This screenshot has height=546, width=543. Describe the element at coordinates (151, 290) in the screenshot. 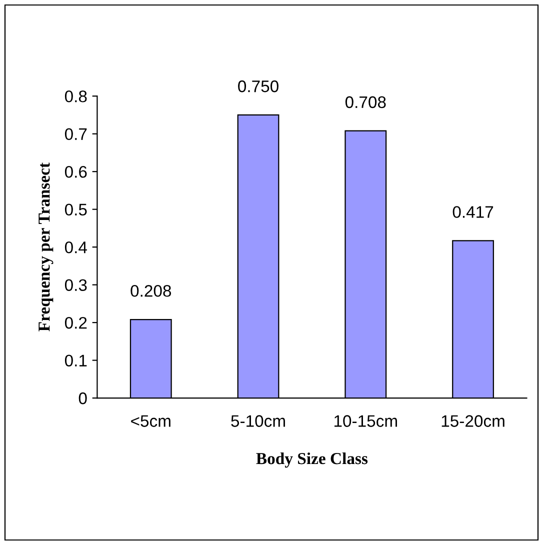

I see `data-label: 0.208` at that location.